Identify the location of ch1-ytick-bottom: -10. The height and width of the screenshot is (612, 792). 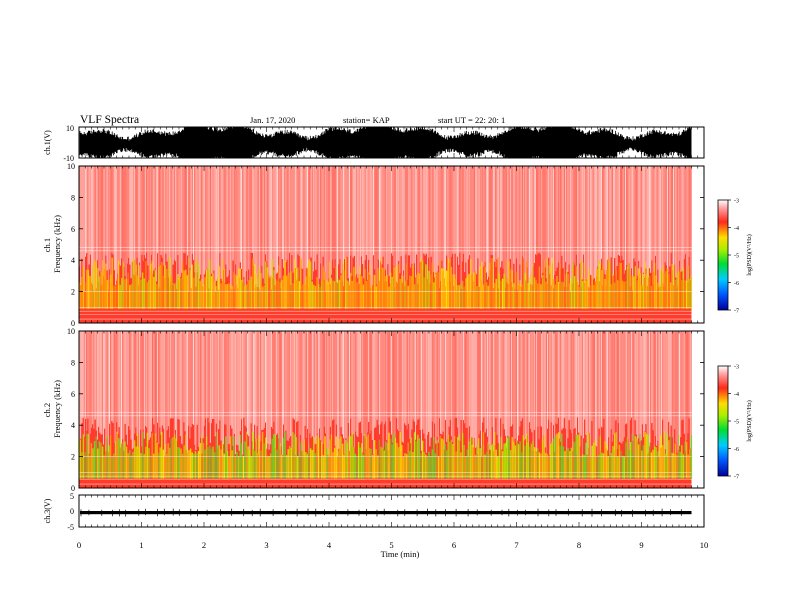
(68, 158).